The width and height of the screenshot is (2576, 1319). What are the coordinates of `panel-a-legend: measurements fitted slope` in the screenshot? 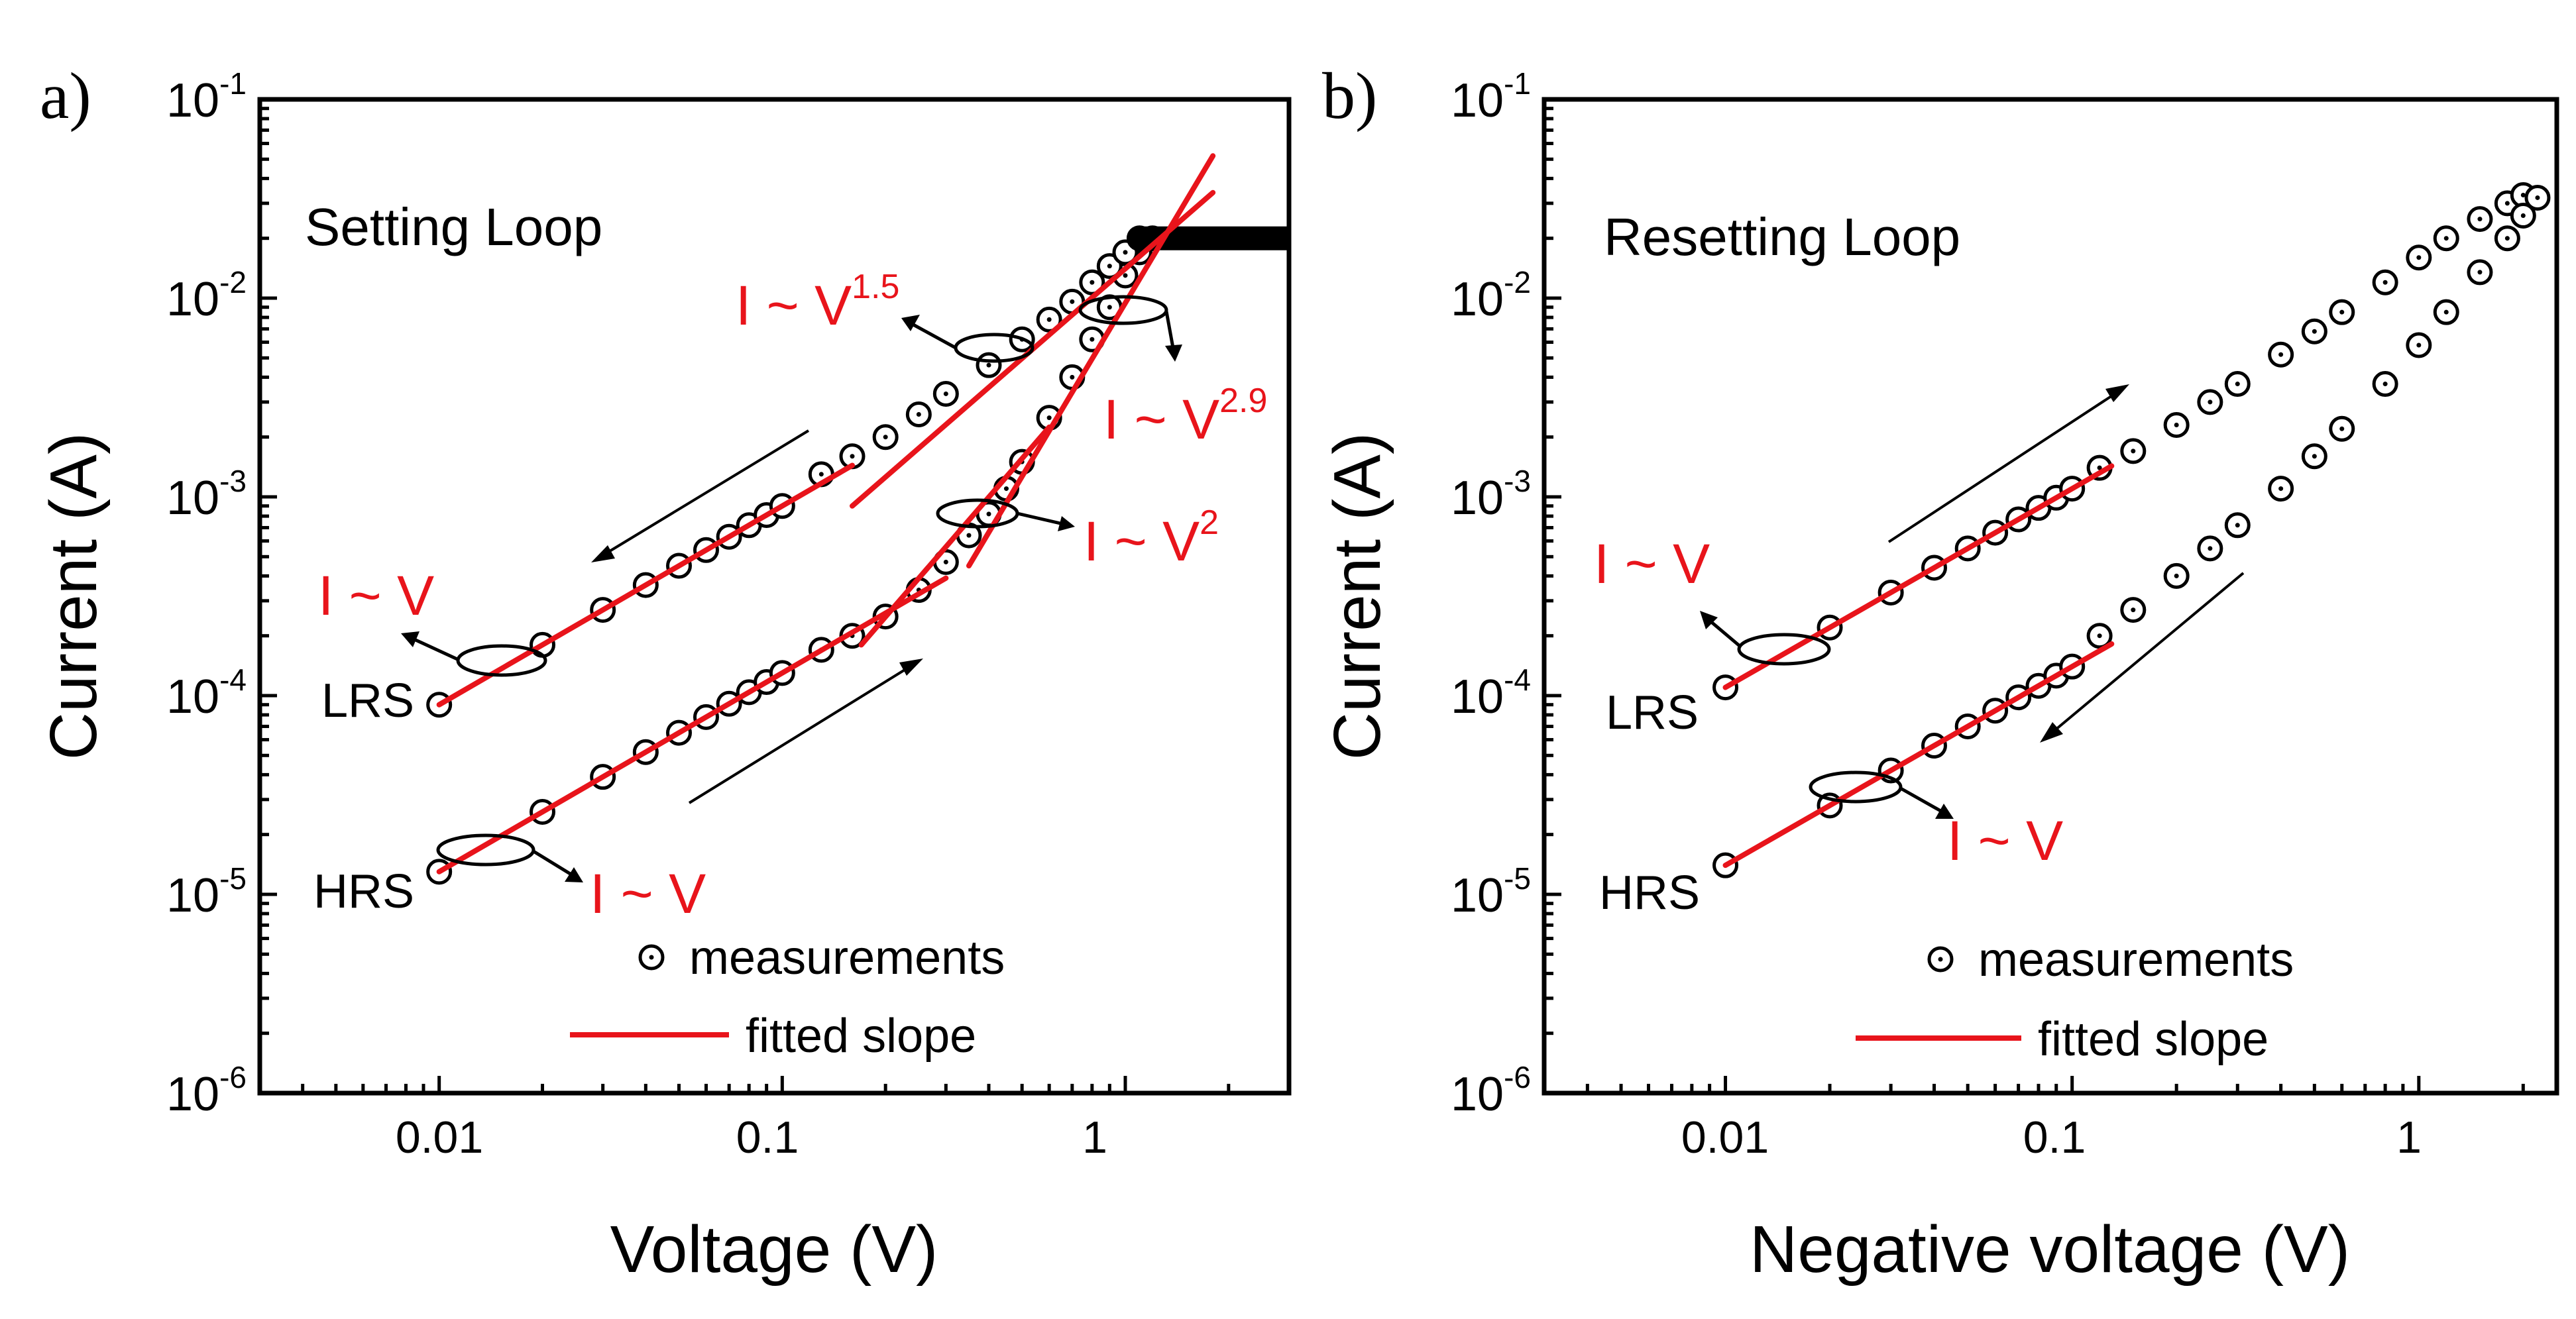 It's located at (788, 997).